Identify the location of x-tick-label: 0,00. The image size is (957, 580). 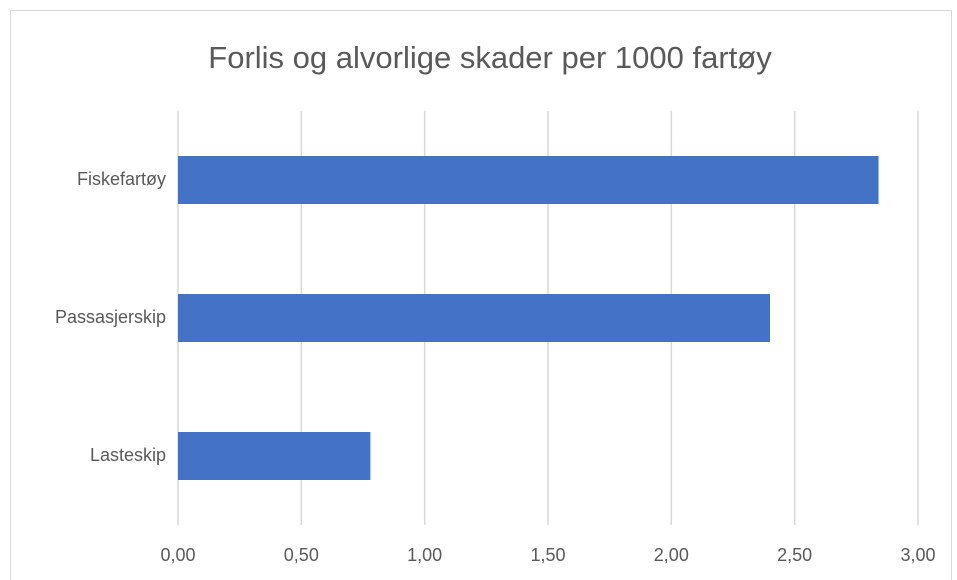
(177, 555).